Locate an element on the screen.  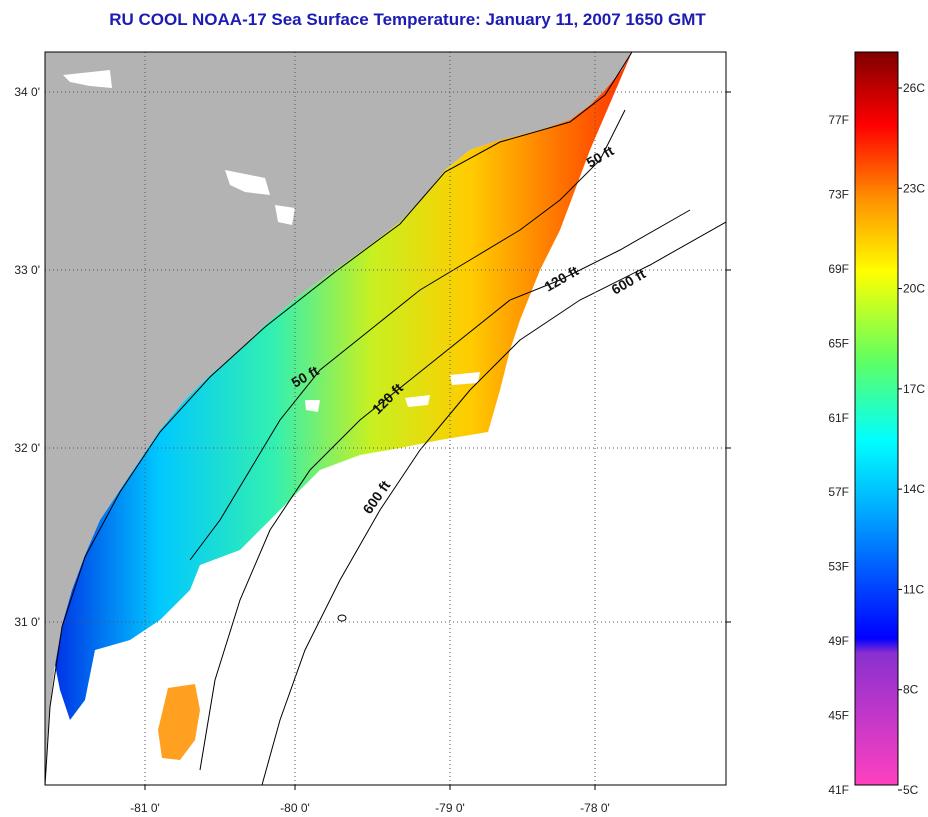
colorbar-f-label: 69F is located at coordinates (838, 269).